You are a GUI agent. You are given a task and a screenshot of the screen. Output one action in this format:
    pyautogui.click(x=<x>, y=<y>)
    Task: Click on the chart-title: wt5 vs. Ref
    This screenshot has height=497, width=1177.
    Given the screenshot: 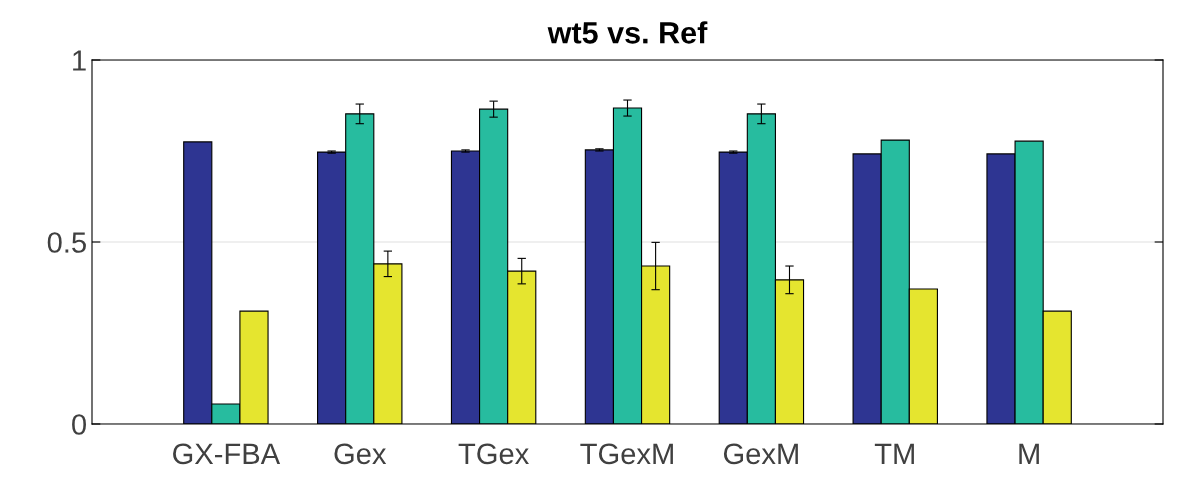 What is the action you would take?
    pyautogui.click(x=627, y=32)
    